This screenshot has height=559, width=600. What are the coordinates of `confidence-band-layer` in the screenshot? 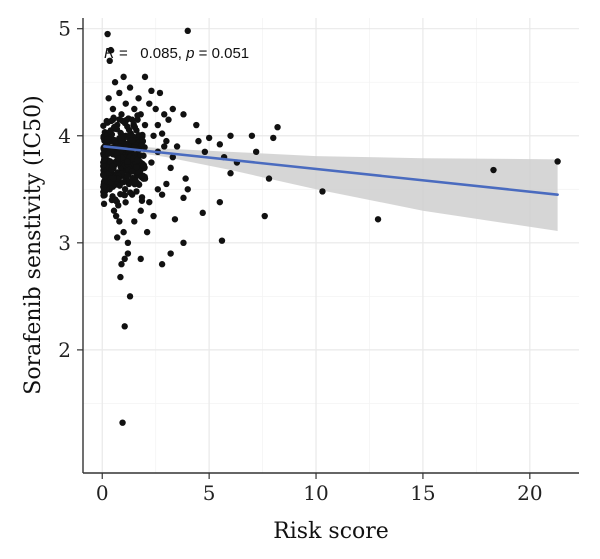 It's located at (331, 187).